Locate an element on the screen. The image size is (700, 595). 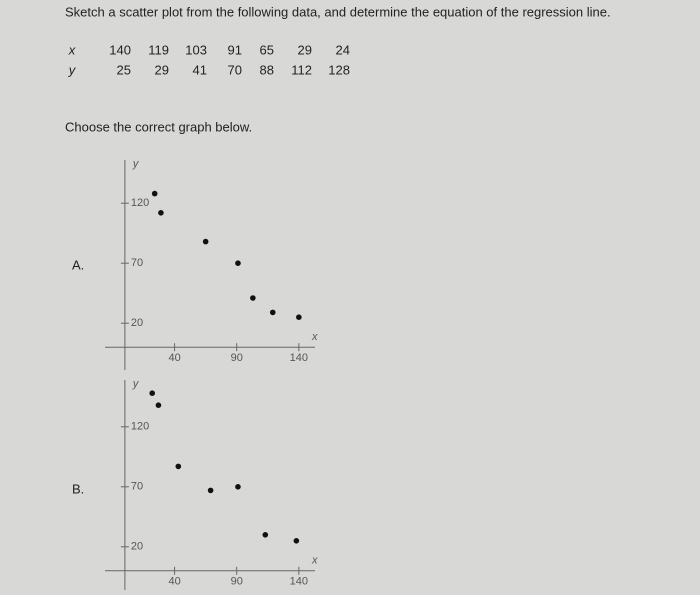
prompt: Choose the correct graph below. is located at coordinates (158, 126).